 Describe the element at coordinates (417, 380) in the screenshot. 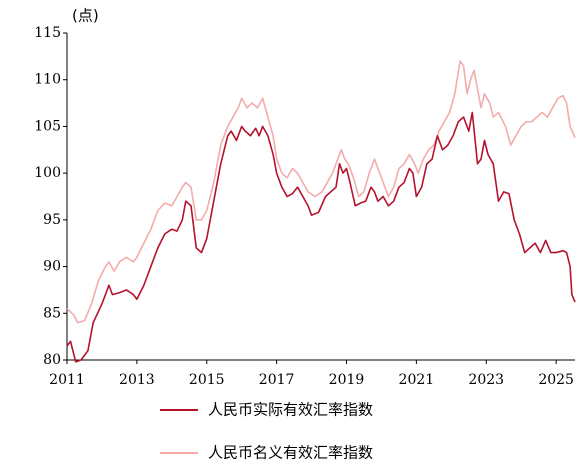

I see `x-tick-label: 2021` at that location.